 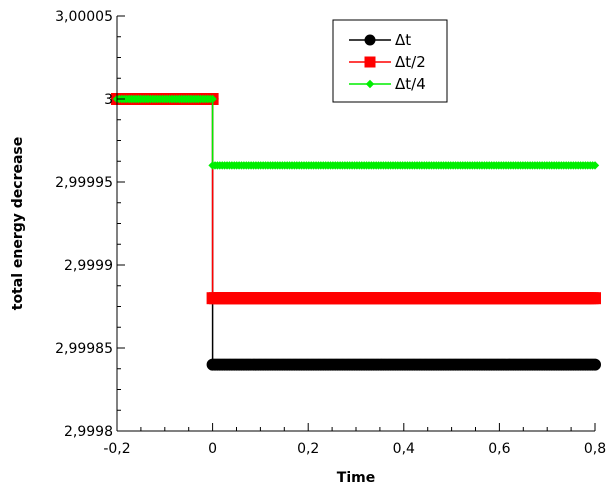 I want to click on legend-label: Δt/2, so click(x=410, y=62).